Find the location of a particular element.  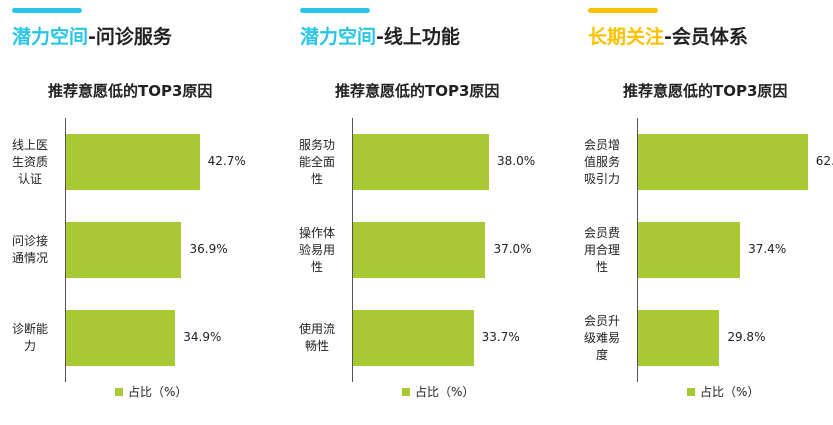

category-label: 问诊接 通情况 is located at coordinates (30, 250).